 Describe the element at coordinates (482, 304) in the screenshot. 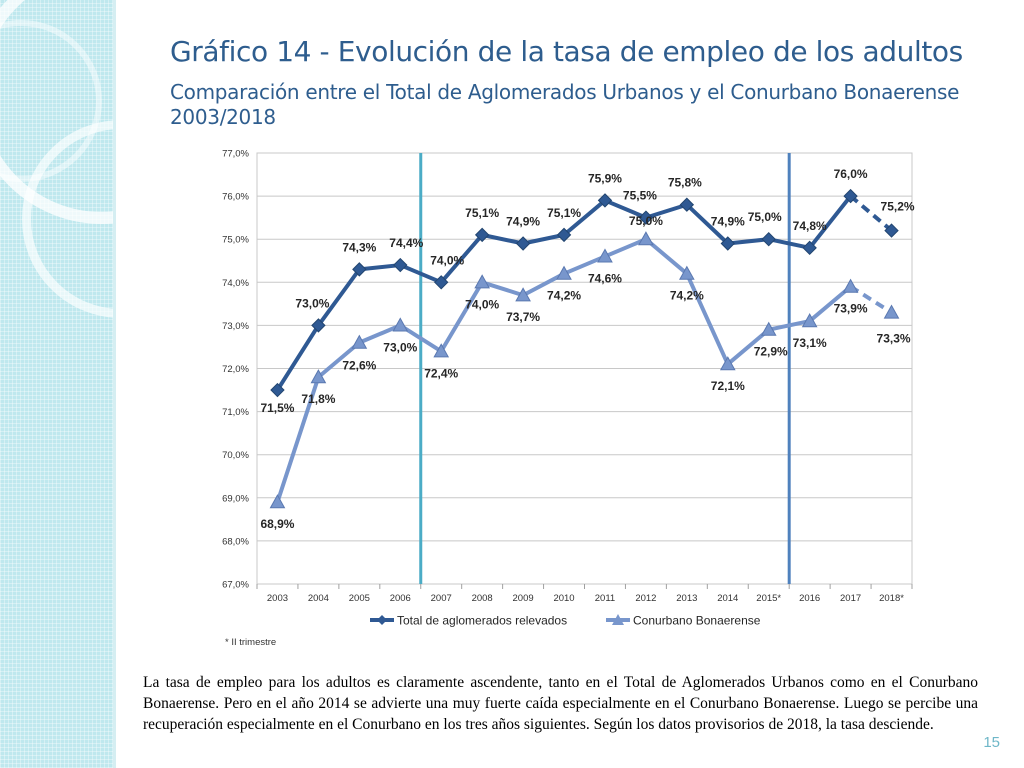

I see `conurbano-data-label: 74,0%` at that location.